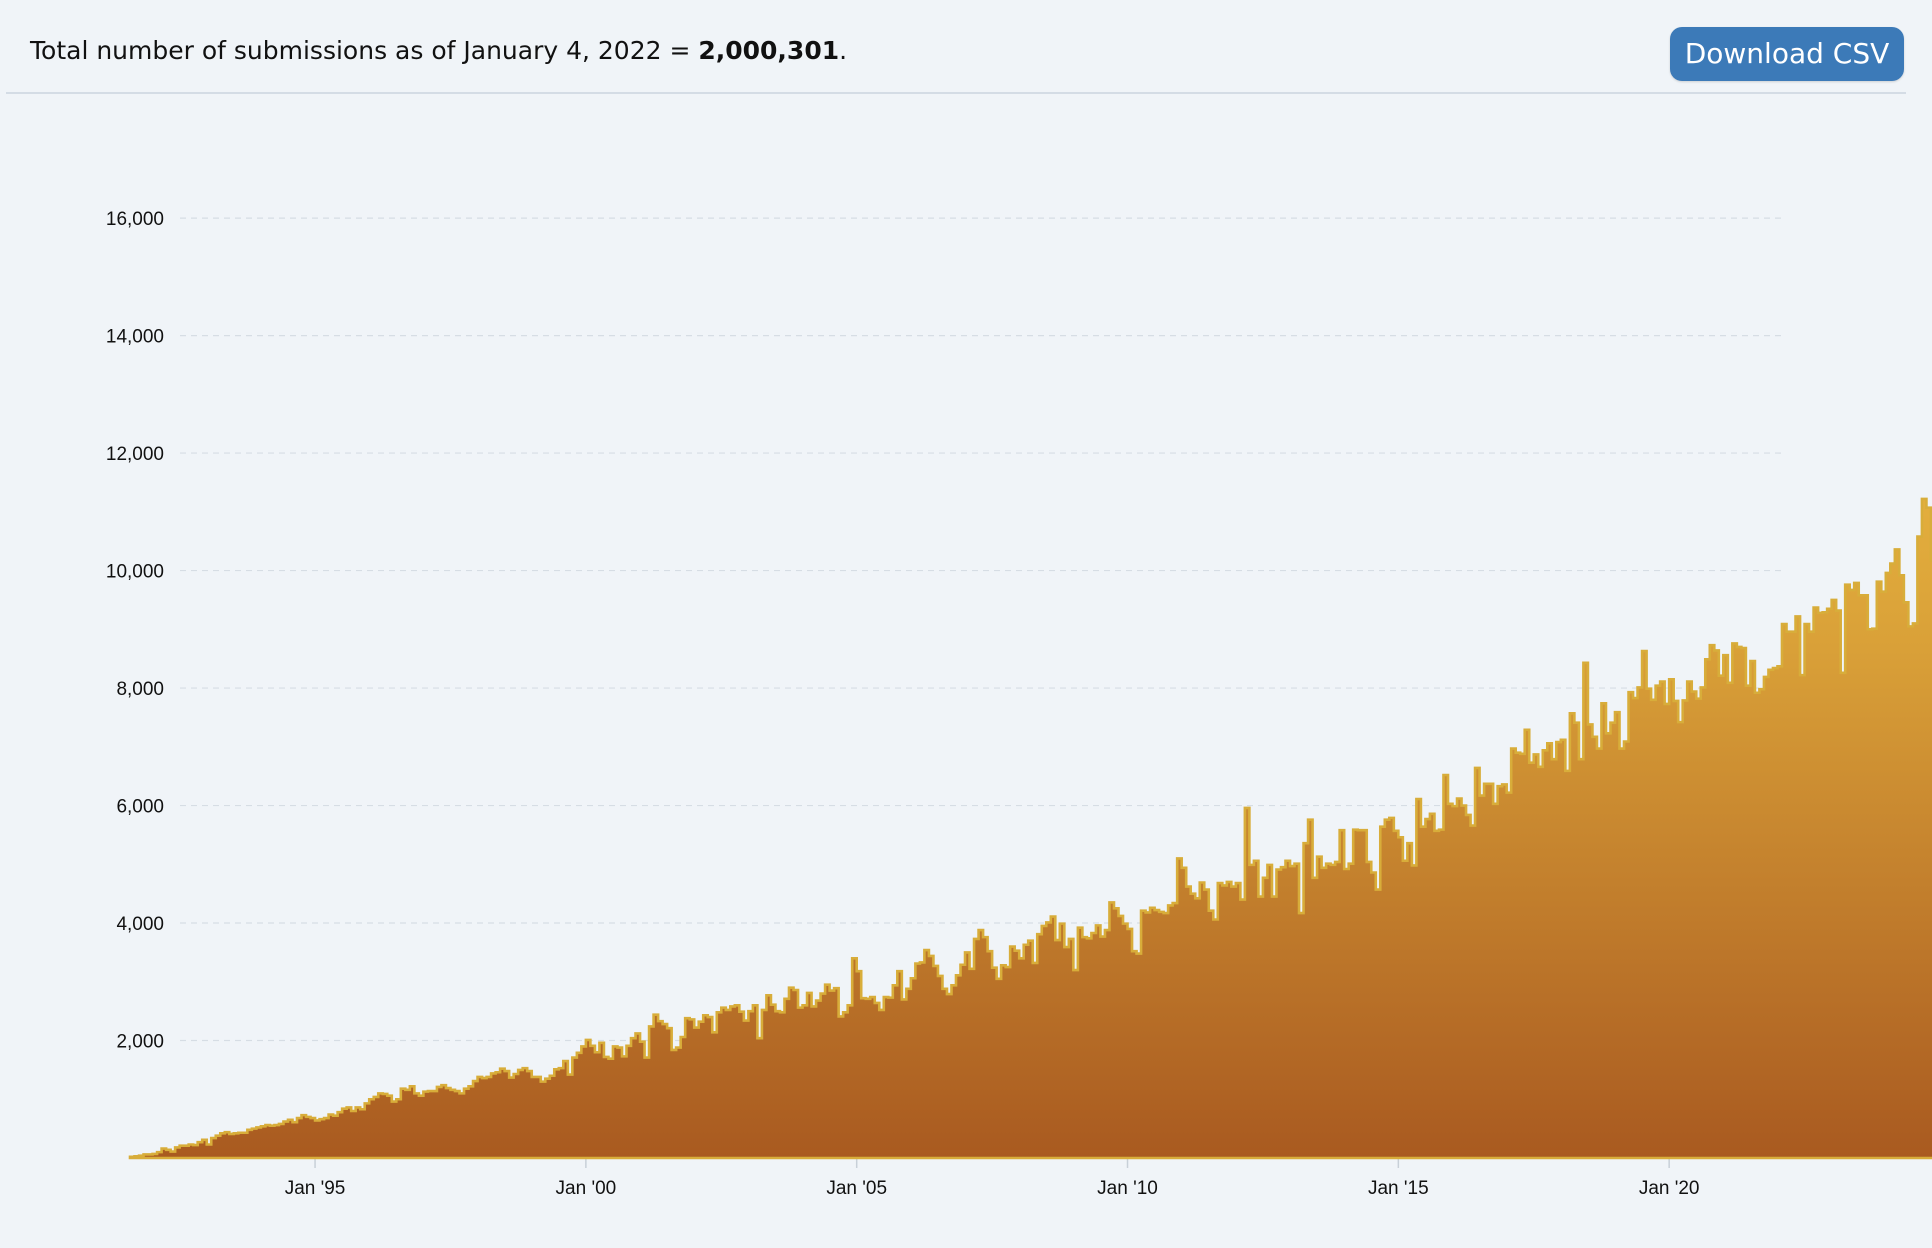  What do you see at coordinates (1787, 54) in the screenshot?
I see `download-csv-button: Download CSV` at bounding box center [1787, 54].